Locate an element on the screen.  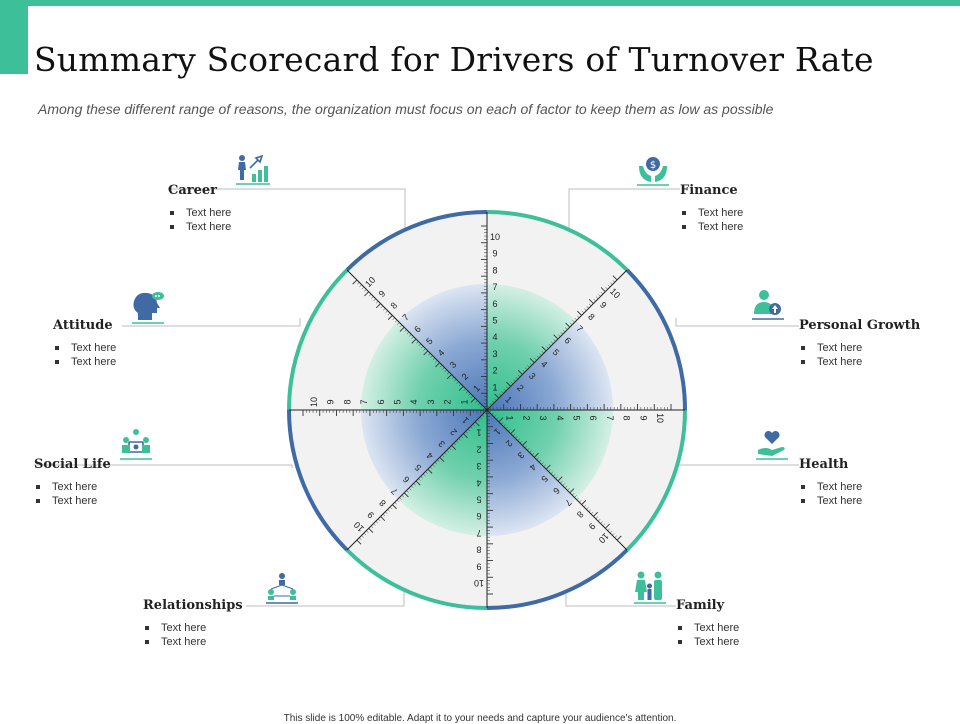
factor-name: Health is located at coordinates (824, 464).